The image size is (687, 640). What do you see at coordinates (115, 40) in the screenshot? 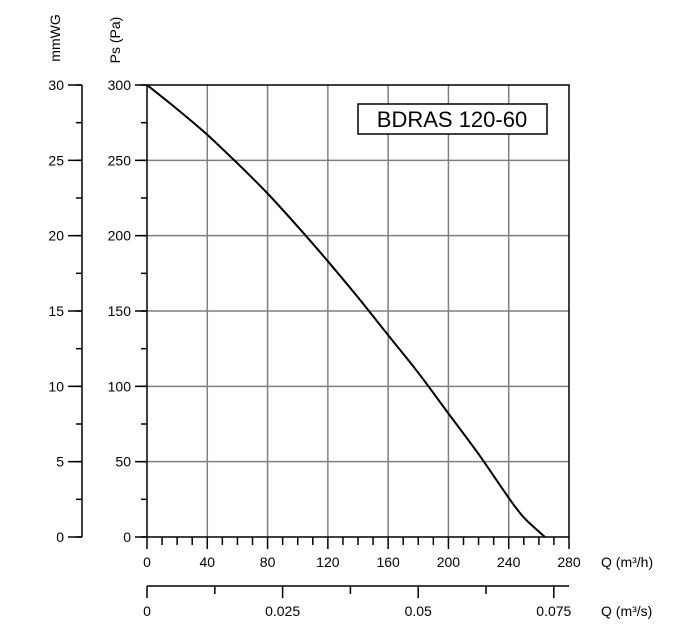
I see `y-axis-label: Ps (Pa)` at bounding box center [115, 40].